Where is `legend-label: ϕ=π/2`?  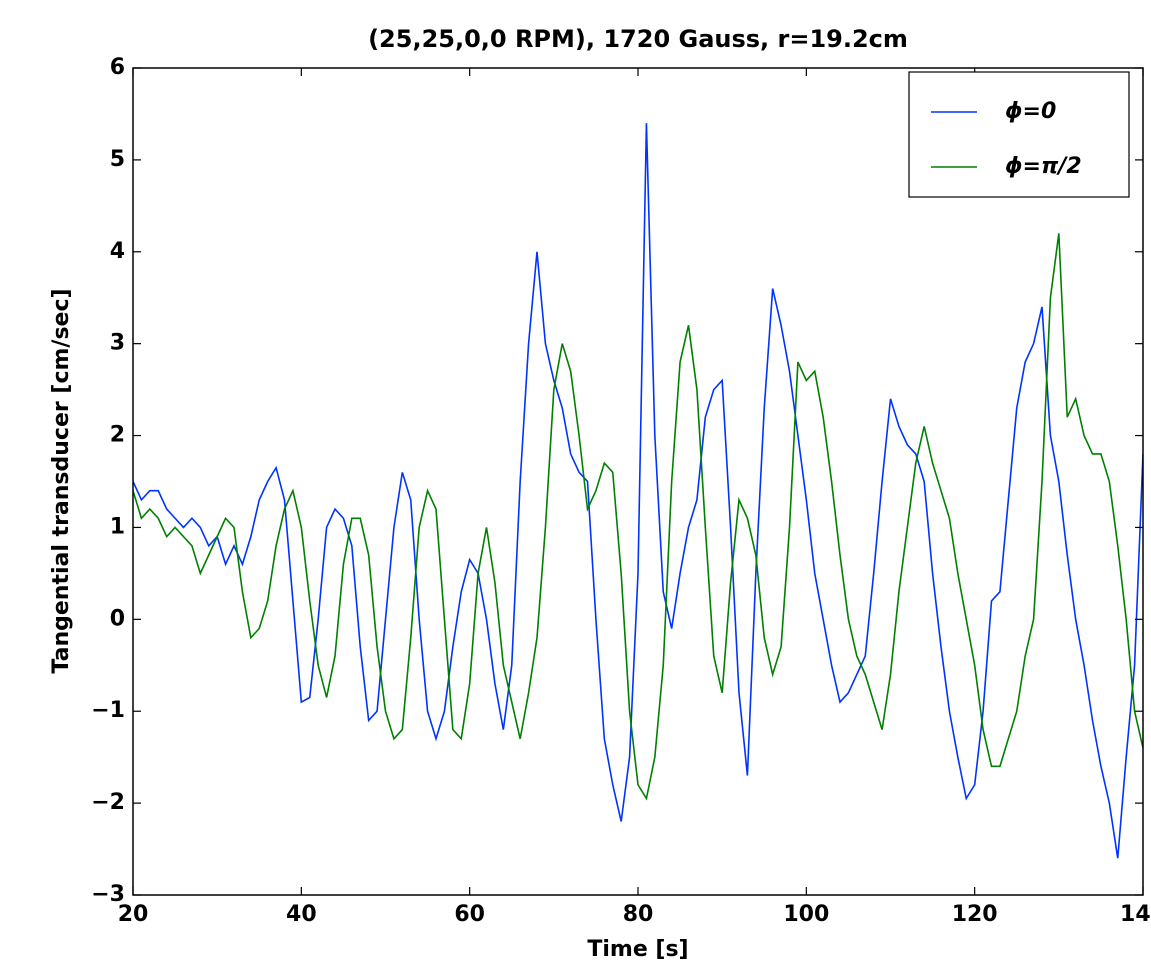 legend-label: ϕ=π/2 is located at coordinates (1043, 166).